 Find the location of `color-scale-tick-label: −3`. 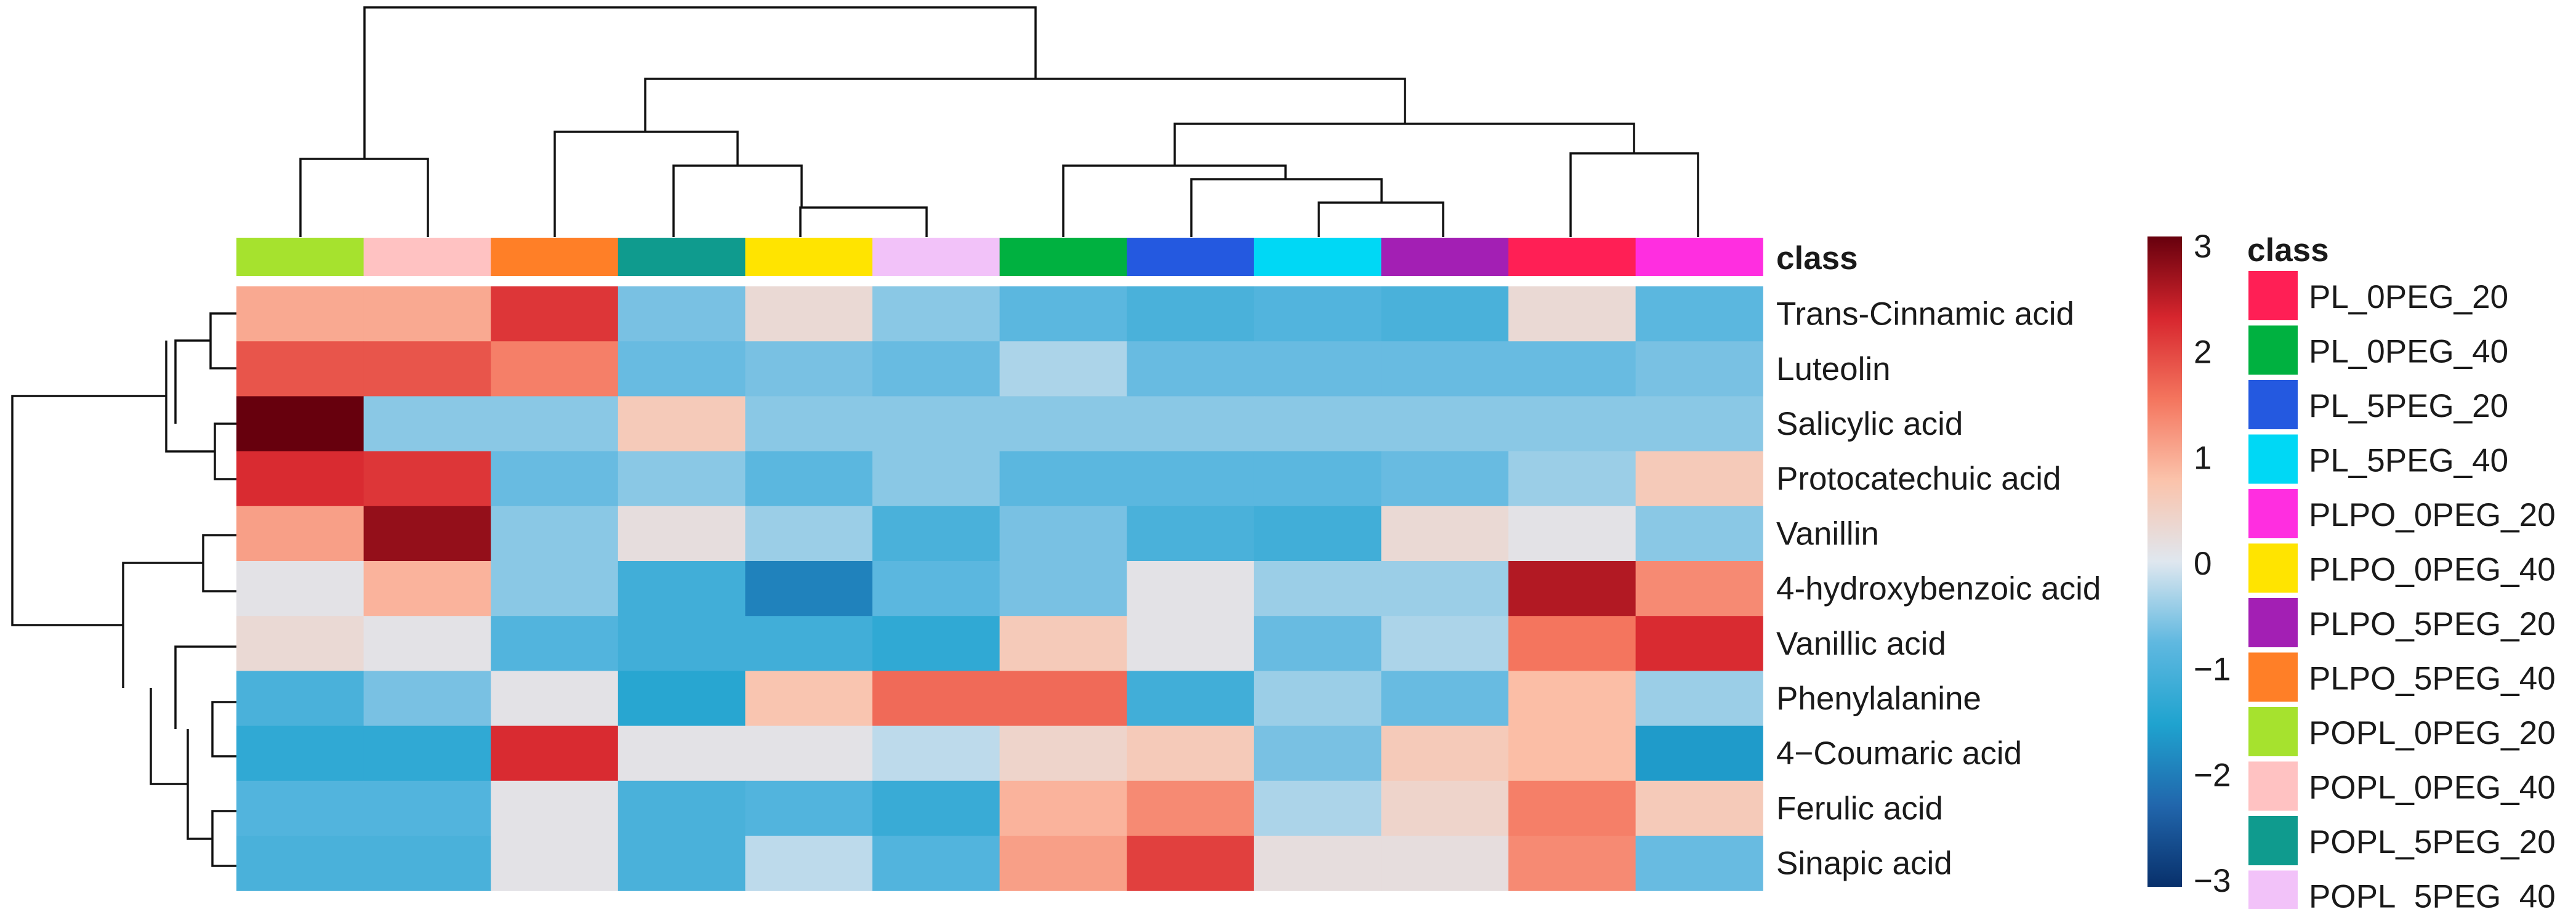

color-scale-tick-label: −3 is located at coordinates (2212, 881).